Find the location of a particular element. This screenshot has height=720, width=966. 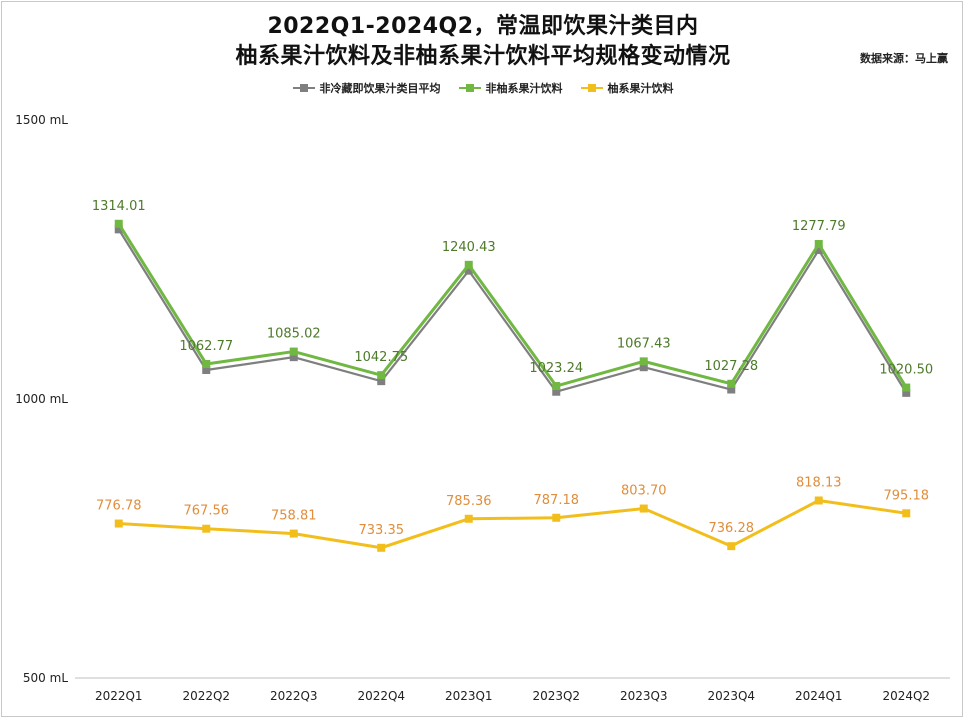

legend-item-category-average: 非冷藏即饮果汁类目平均 is located at coordinates (366, 88).